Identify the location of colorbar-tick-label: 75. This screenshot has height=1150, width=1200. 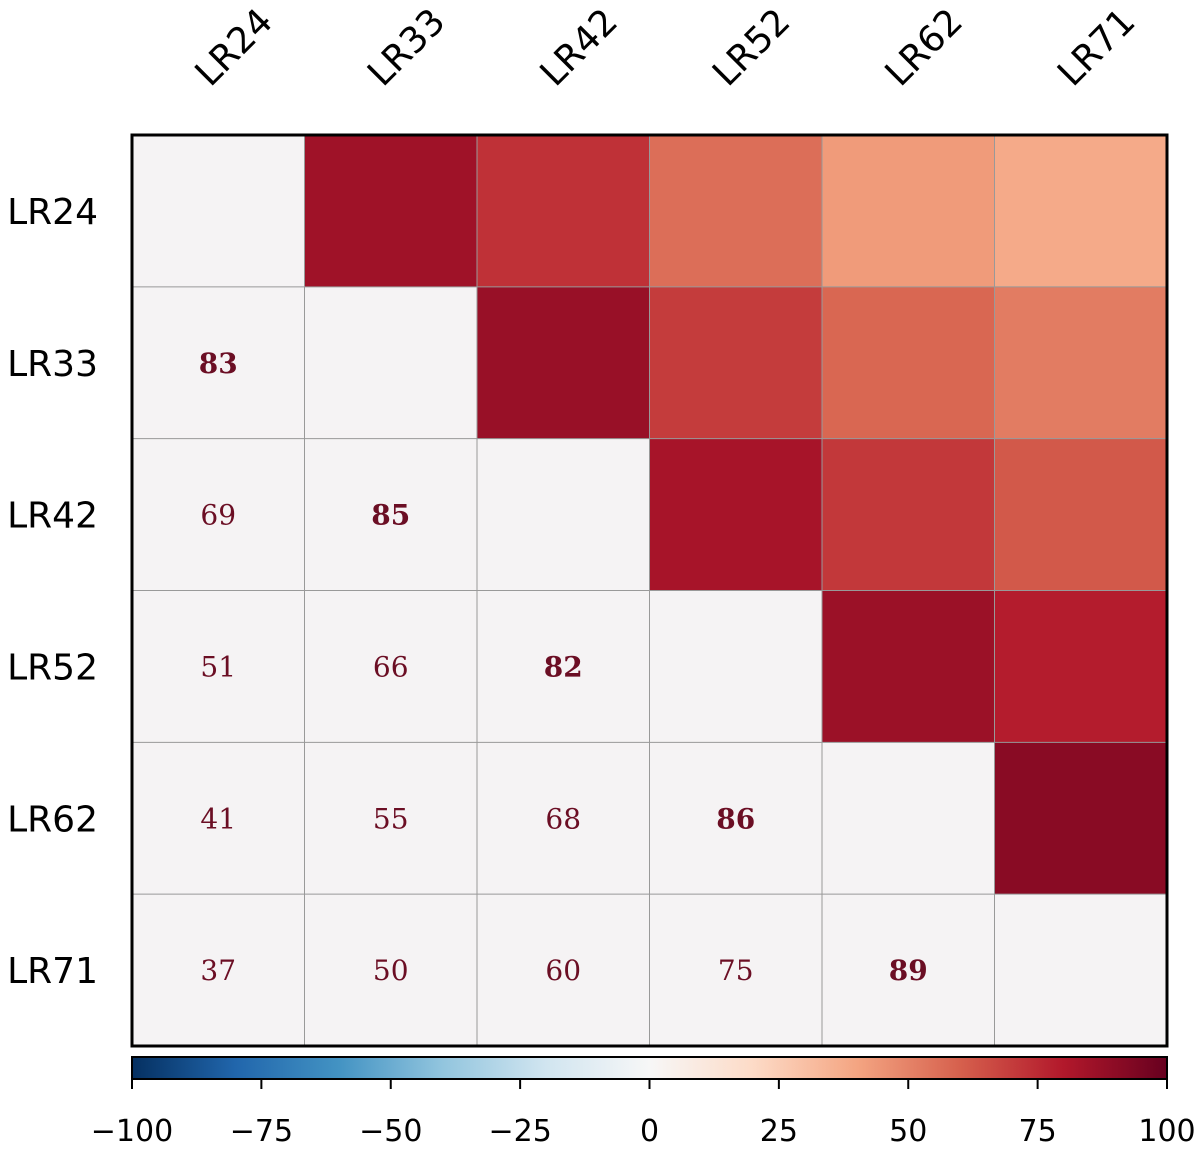
(1038, 1131).